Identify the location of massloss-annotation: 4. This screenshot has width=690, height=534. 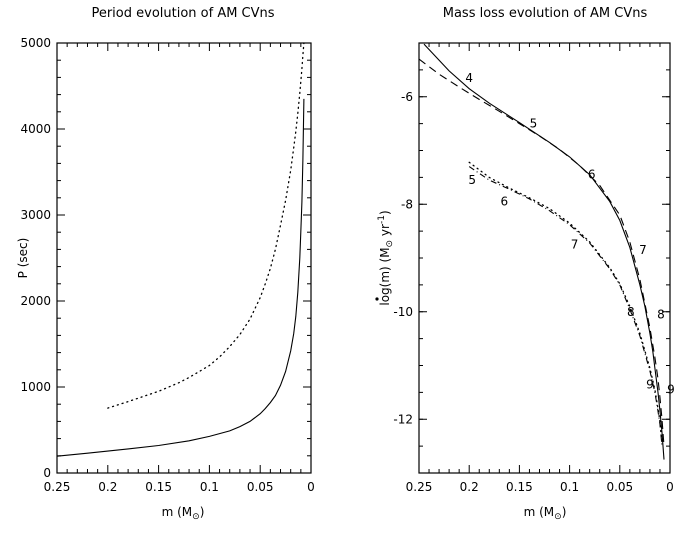
(469, 78).